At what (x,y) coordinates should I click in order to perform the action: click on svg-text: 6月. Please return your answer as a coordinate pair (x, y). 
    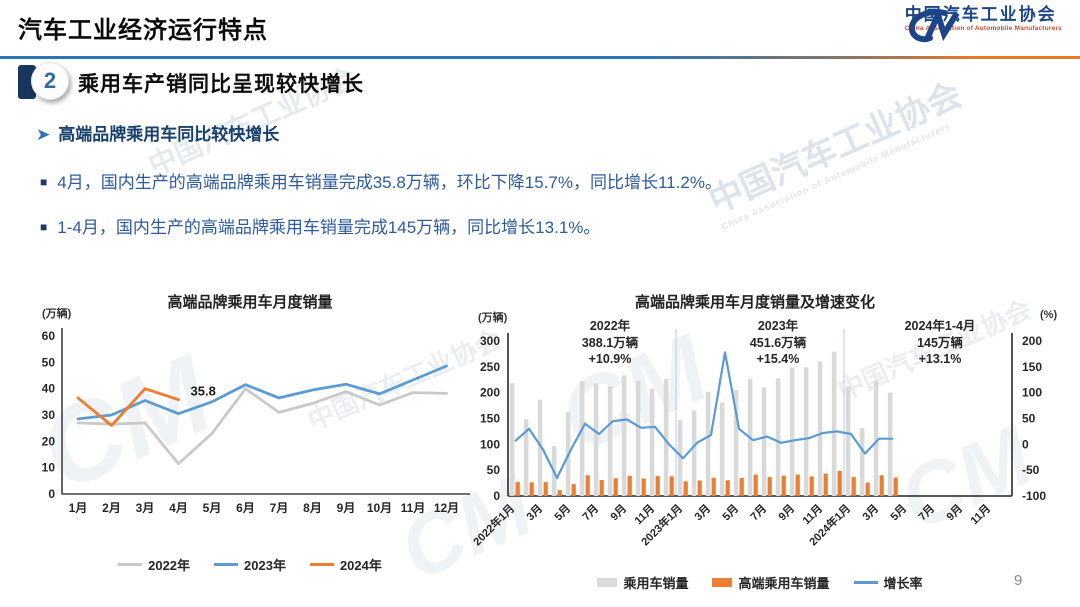
    Looking at the image, I should click on (245, 508).